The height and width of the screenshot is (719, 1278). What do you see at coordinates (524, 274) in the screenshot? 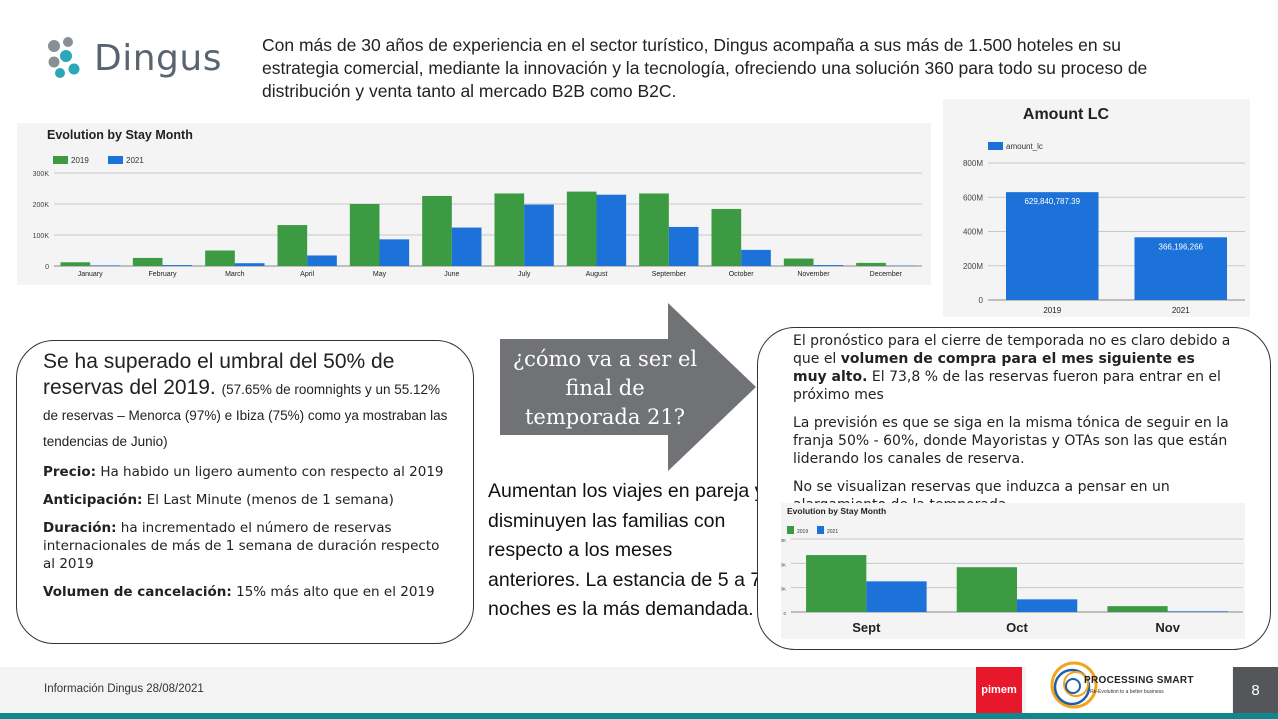
I see `x-tick-label: July` at bounding box center [524, 274].